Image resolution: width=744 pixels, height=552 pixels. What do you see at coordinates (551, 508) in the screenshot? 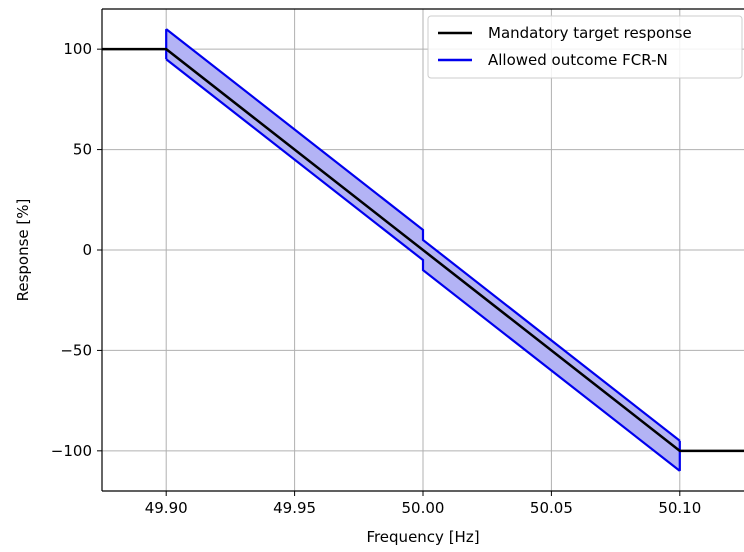
I see `x-tick-label: 50.05` at bounding box center [551, 508].